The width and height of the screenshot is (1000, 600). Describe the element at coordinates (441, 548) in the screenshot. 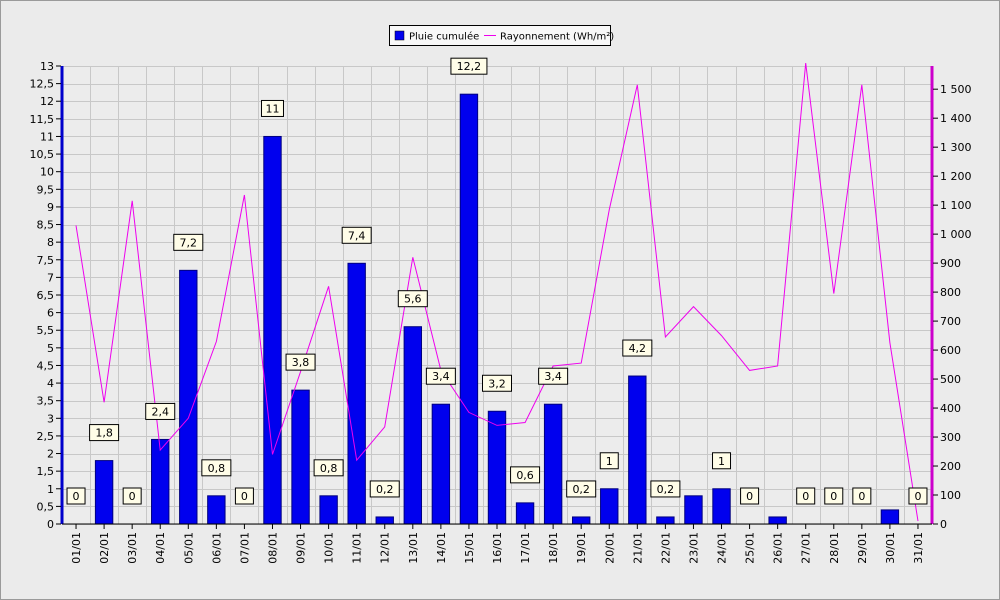

I see `tick-label-x: 14/01` at that location.